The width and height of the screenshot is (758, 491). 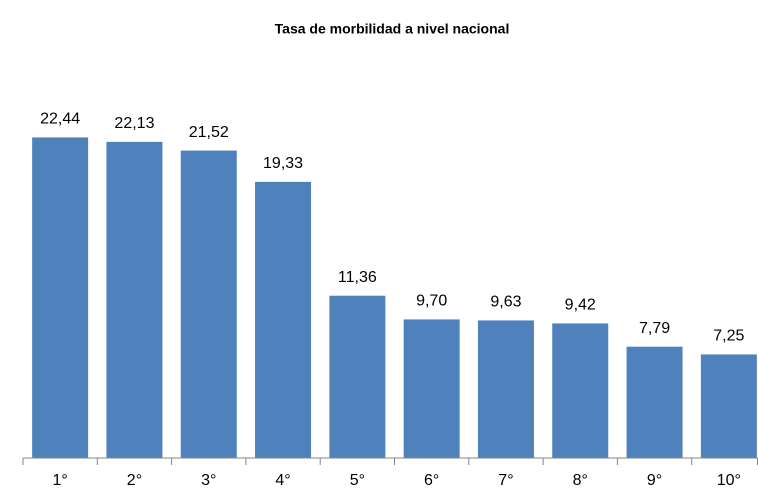 I want to click on value-label: 9,63, so click(x=505, y=302).